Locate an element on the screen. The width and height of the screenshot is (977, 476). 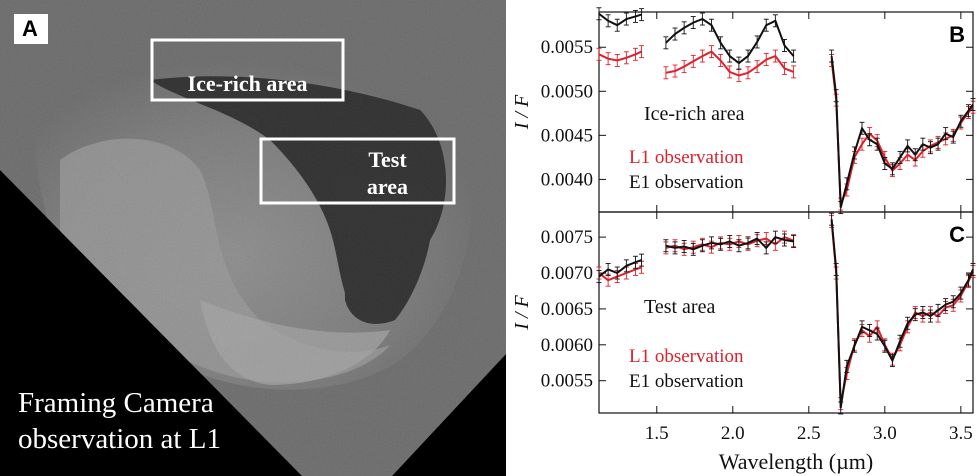
y-tick-label: 0.0075 is located at coordinates (567, 237).